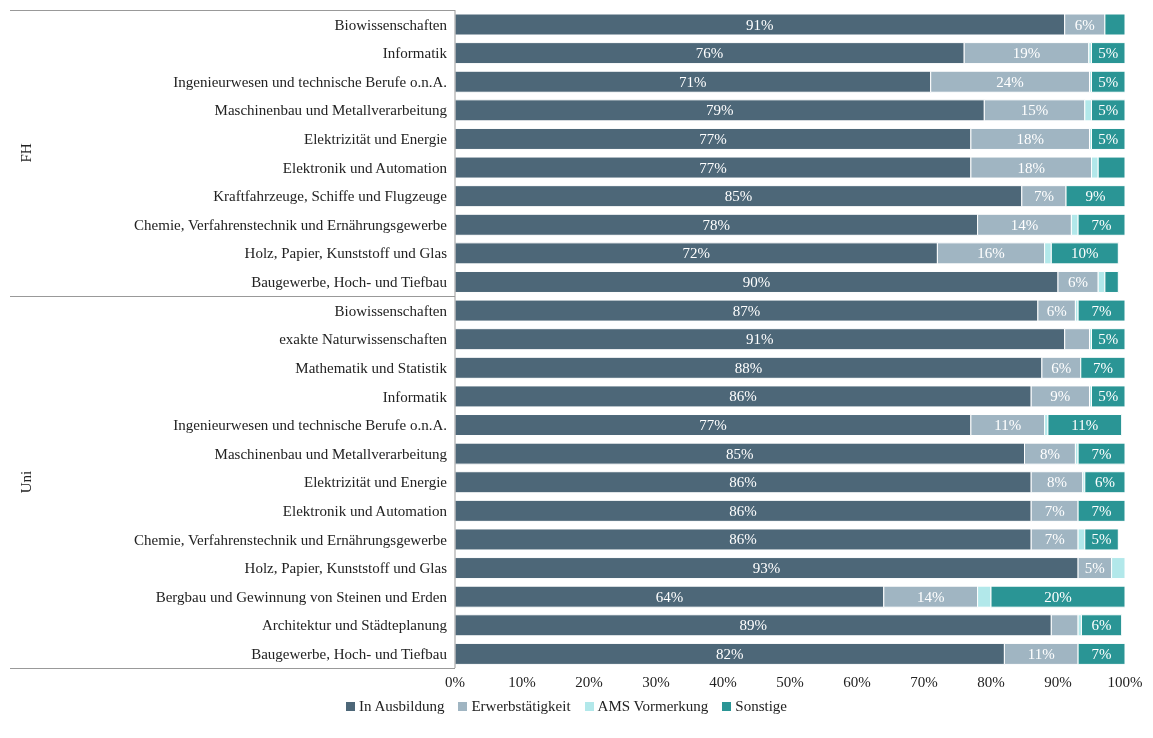  Describe the element at coordinates (1058, 596) in the screenshot. I see `data-label: 20%` at that location.